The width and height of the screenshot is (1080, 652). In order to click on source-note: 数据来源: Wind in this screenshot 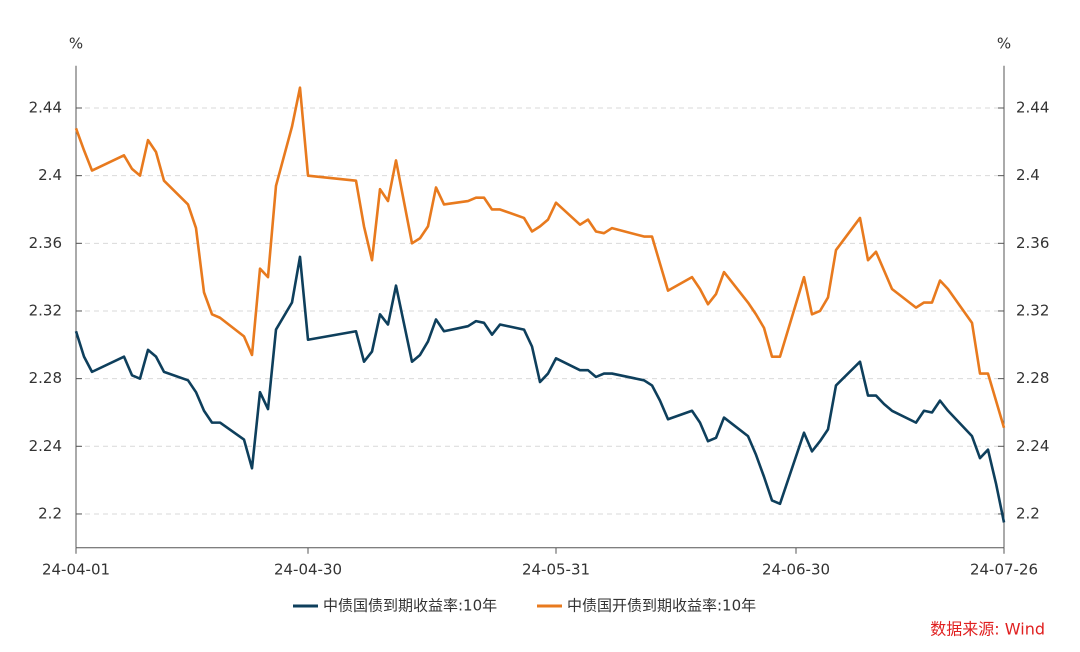, I will do `click(987, 629)`.